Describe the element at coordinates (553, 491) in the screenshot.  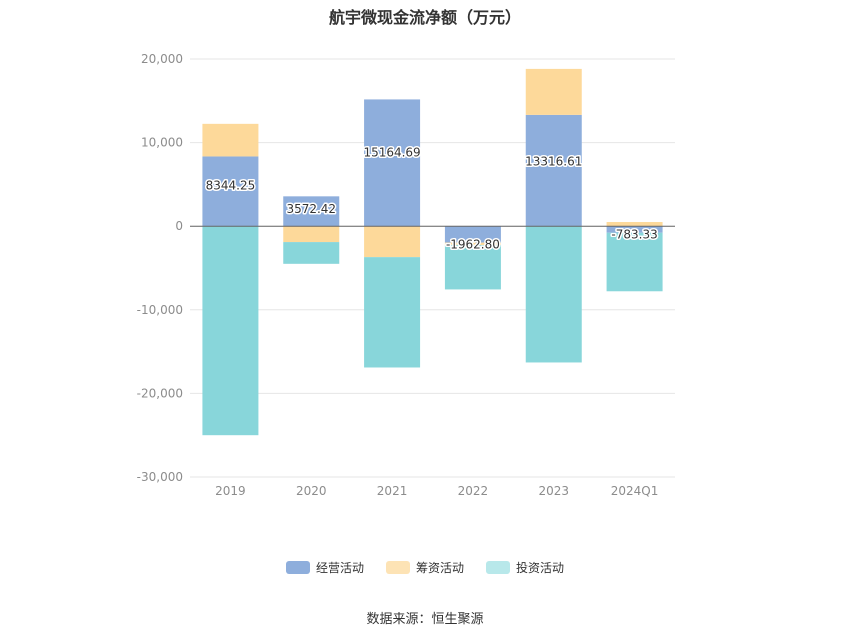
I see `x-tick-label: 2023` at that location.